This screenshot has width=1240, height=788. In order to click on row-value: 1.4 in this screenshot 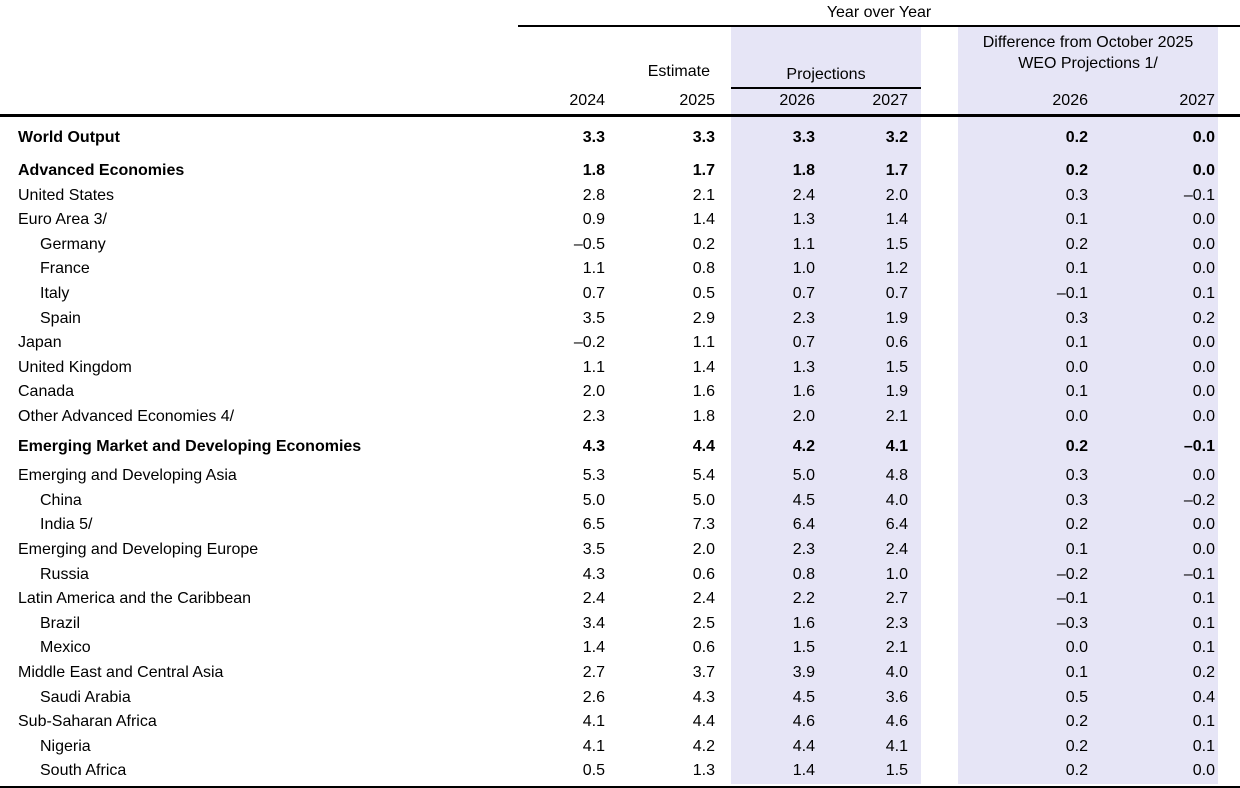, I will do `click(703, 220)`.